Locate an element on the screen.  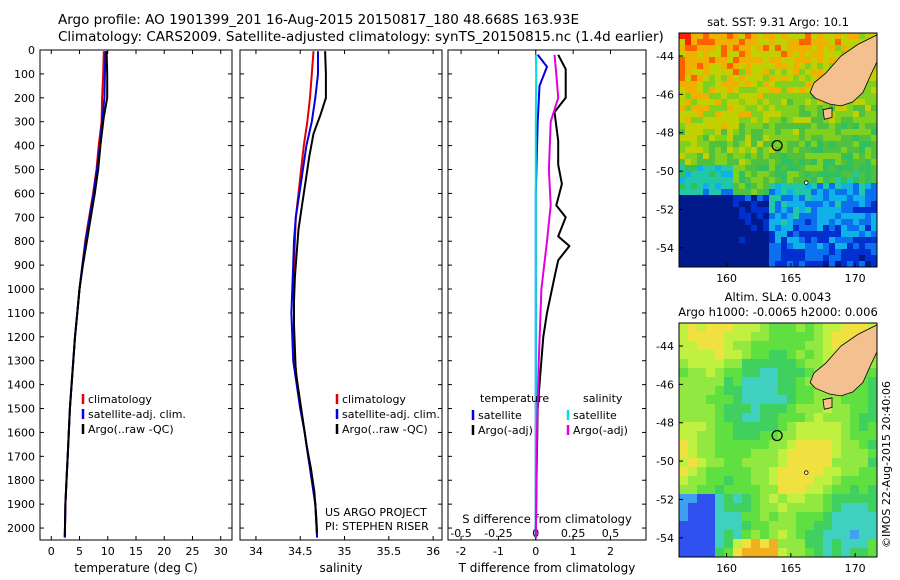
x-tick-label: 20 is located at coordinates (164, 551).